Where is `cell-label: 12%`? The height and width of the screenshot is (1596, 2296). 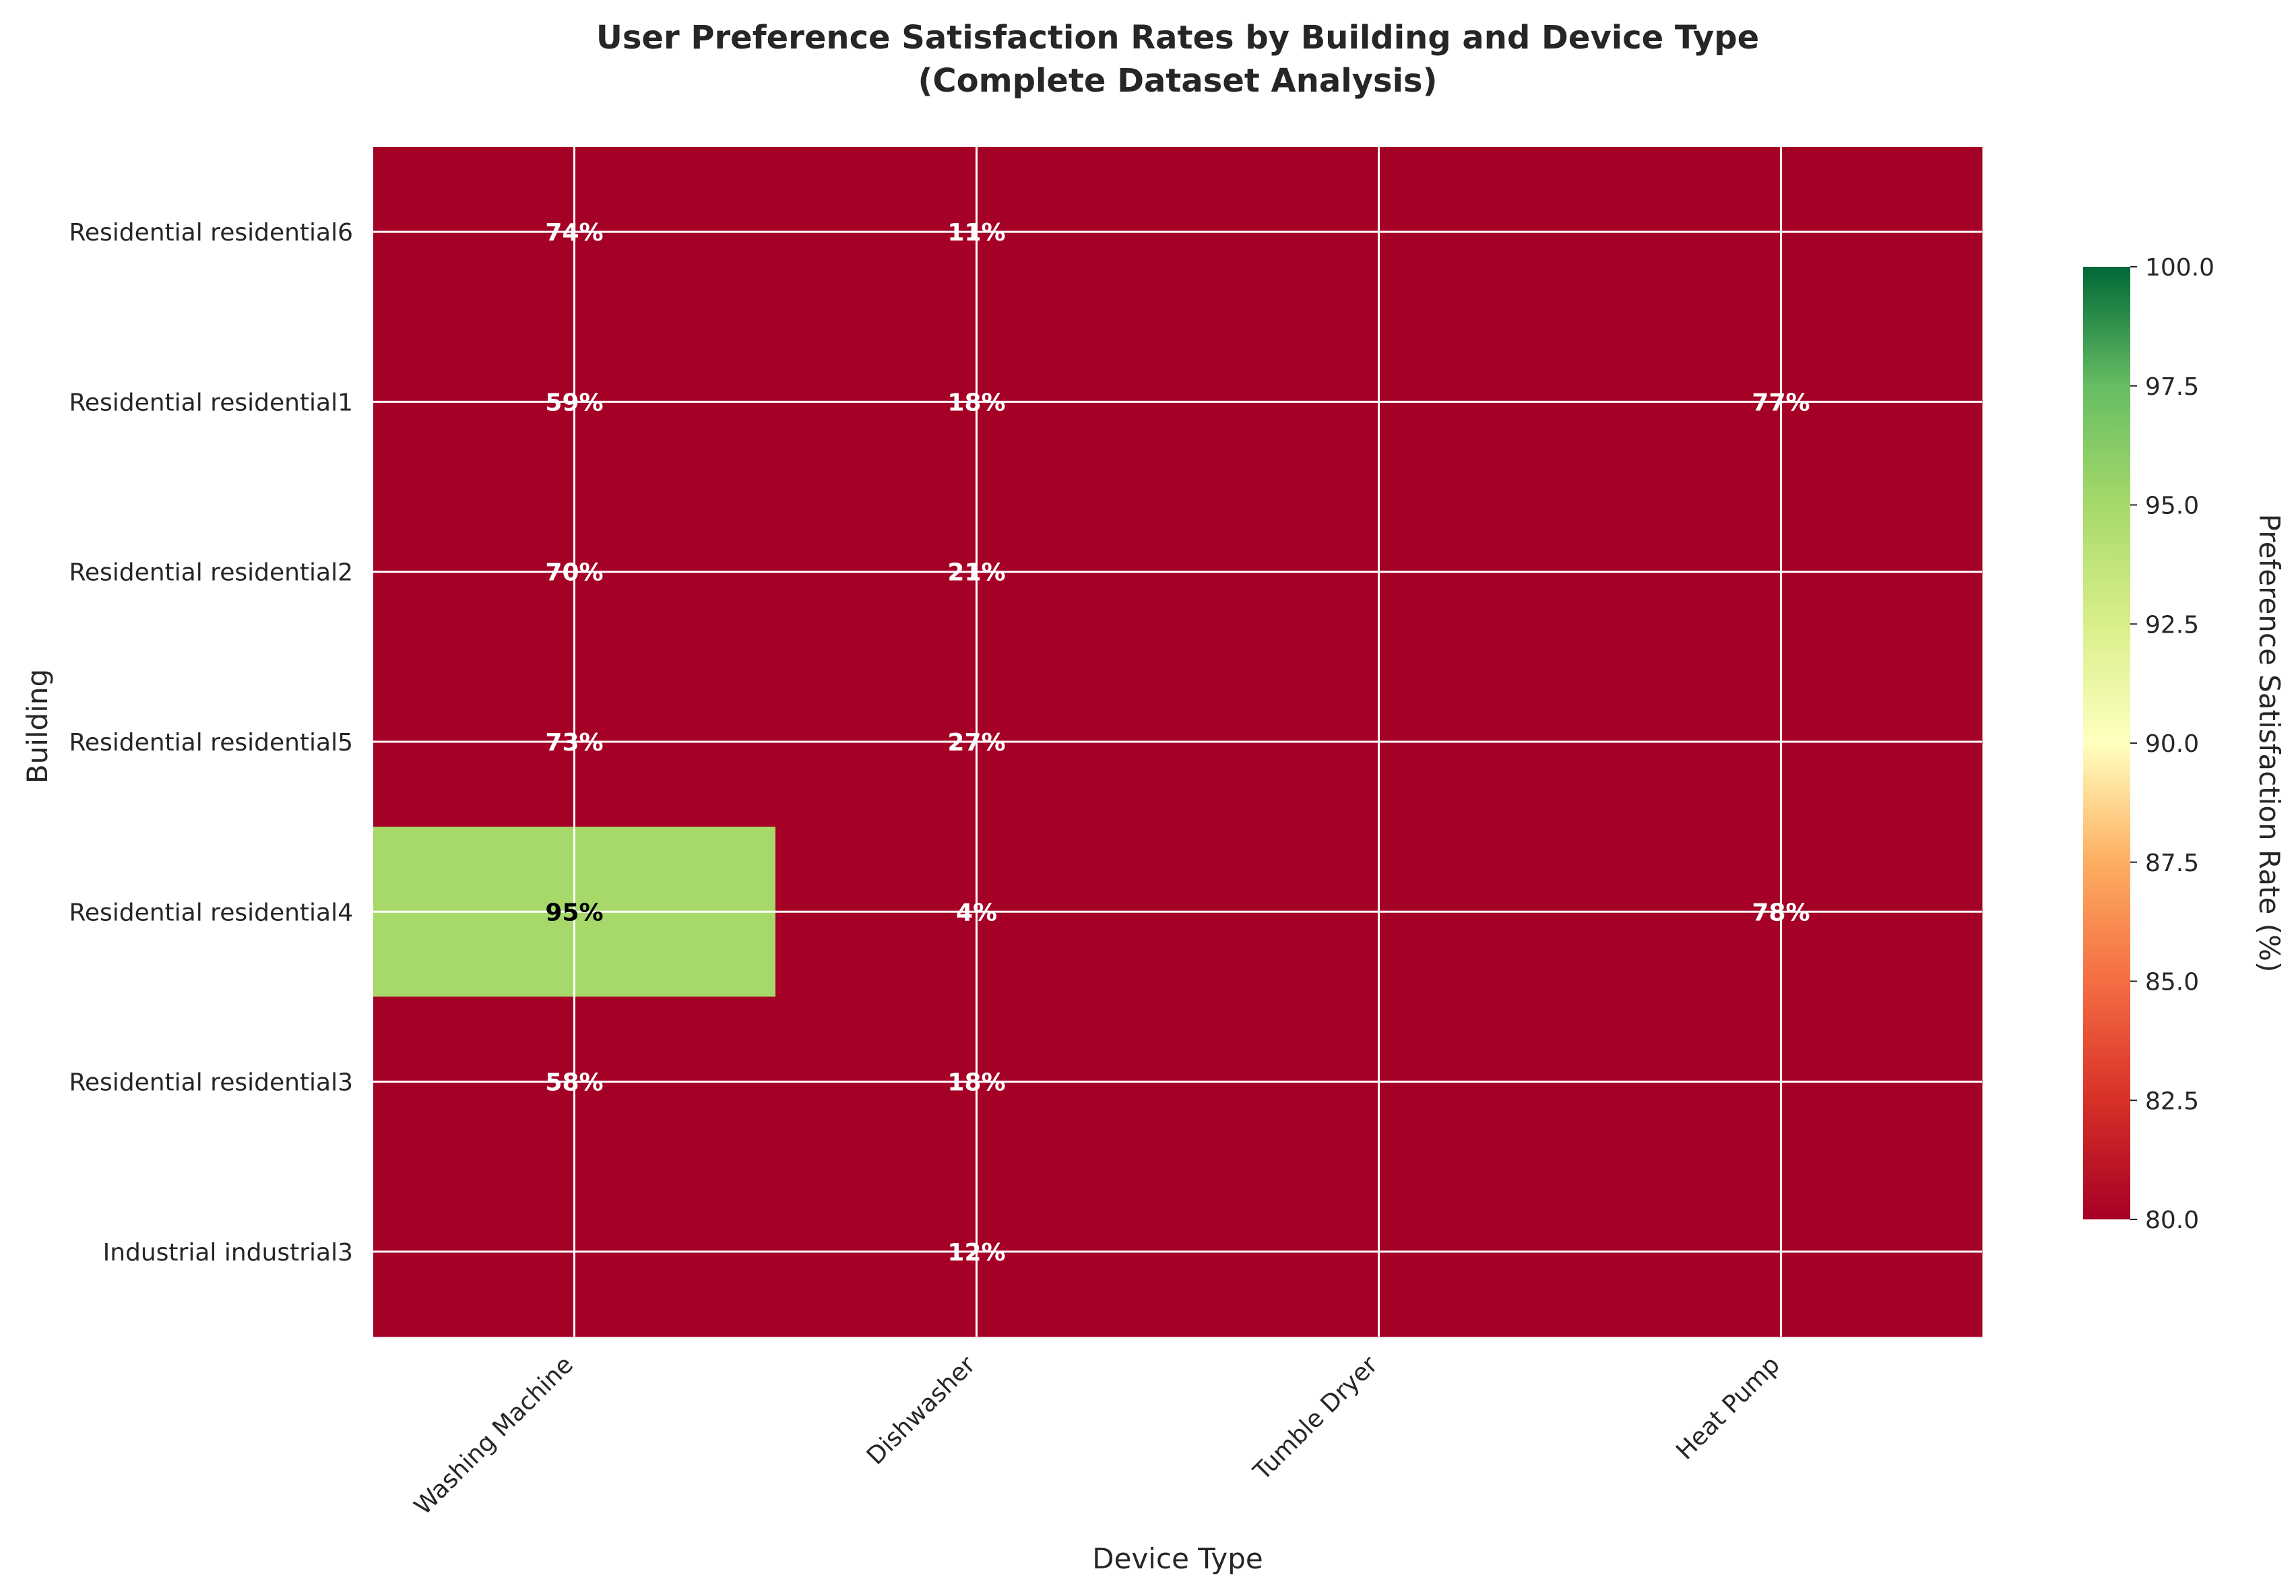
cell-label: 12% is located at coordinates (976, 1253).